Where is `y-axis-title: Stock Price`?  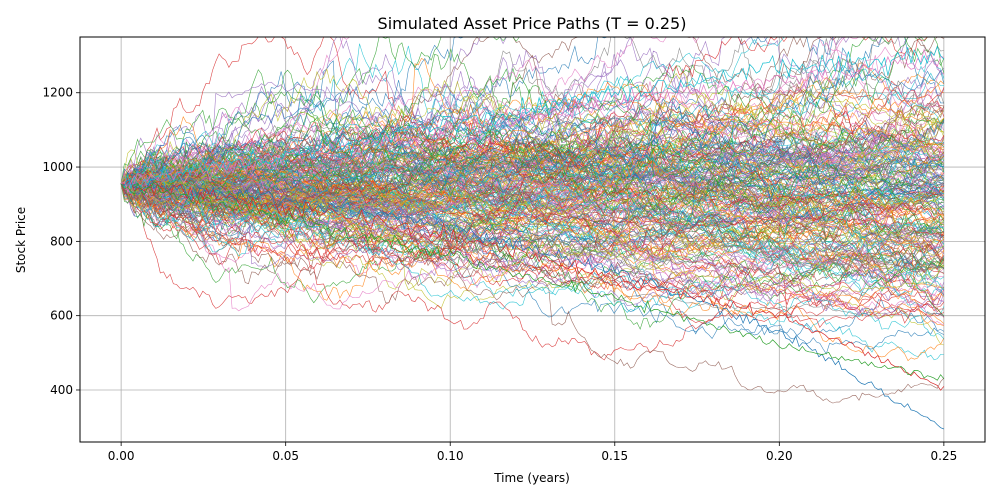
y-axis-title: Stock Price is located at coordinates (21, 240).